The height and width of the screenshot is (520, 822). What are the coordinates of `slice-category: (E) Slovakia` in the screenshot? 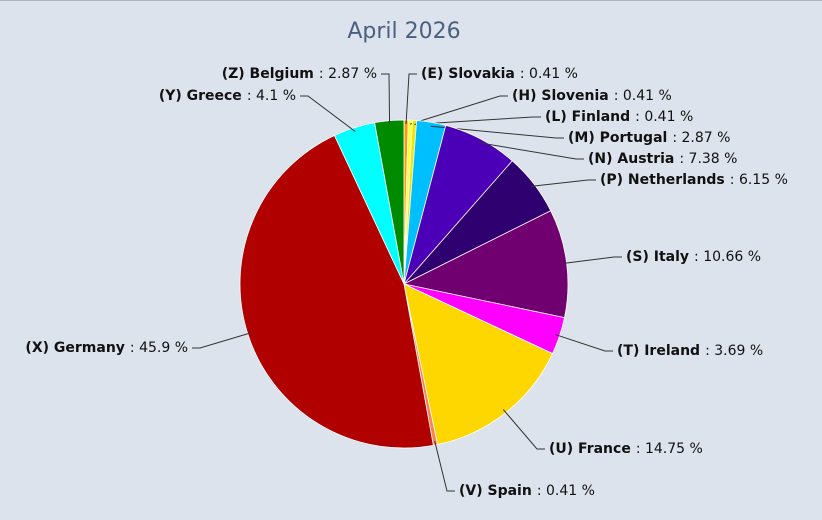 It's located at (468, 74).